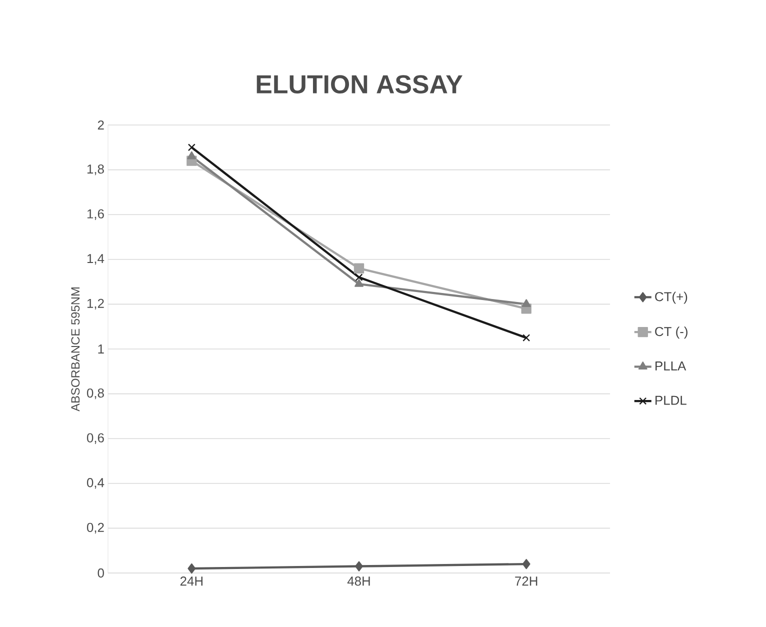 This screenshot has width=766, height=627. What do you see at coordinates (101, 125) in the screenshot?
I see `y-tick-label: 2` at bounding box center [101, 125].